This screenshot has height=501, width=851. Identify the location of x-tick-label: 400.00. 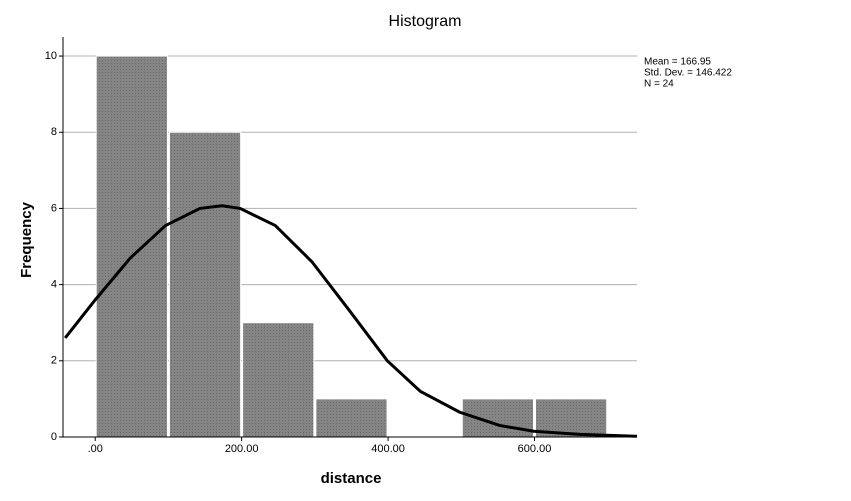
(388, 449).